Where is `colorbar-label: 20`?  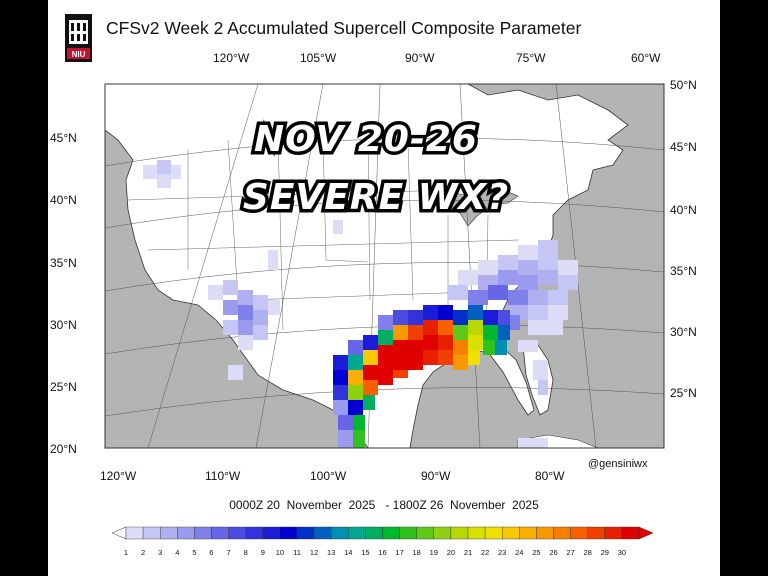 colorbar-label: 20 is located at coordinates (451, 552).